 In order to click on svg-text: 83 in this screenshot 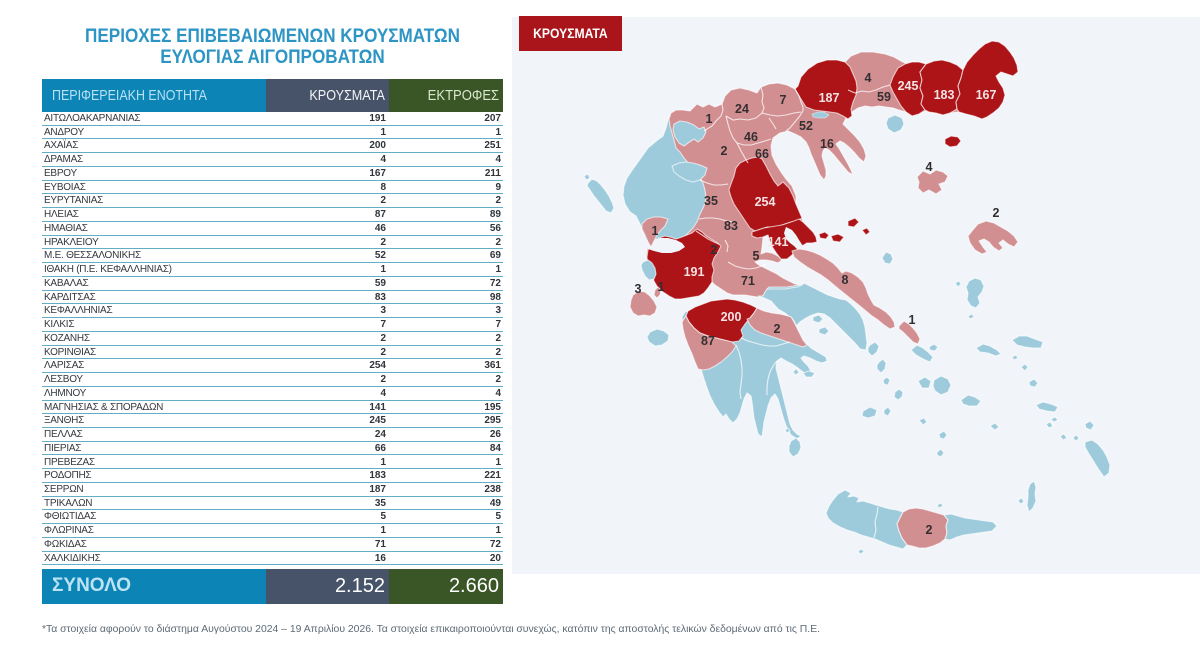, I will do `click(731, 226)`.